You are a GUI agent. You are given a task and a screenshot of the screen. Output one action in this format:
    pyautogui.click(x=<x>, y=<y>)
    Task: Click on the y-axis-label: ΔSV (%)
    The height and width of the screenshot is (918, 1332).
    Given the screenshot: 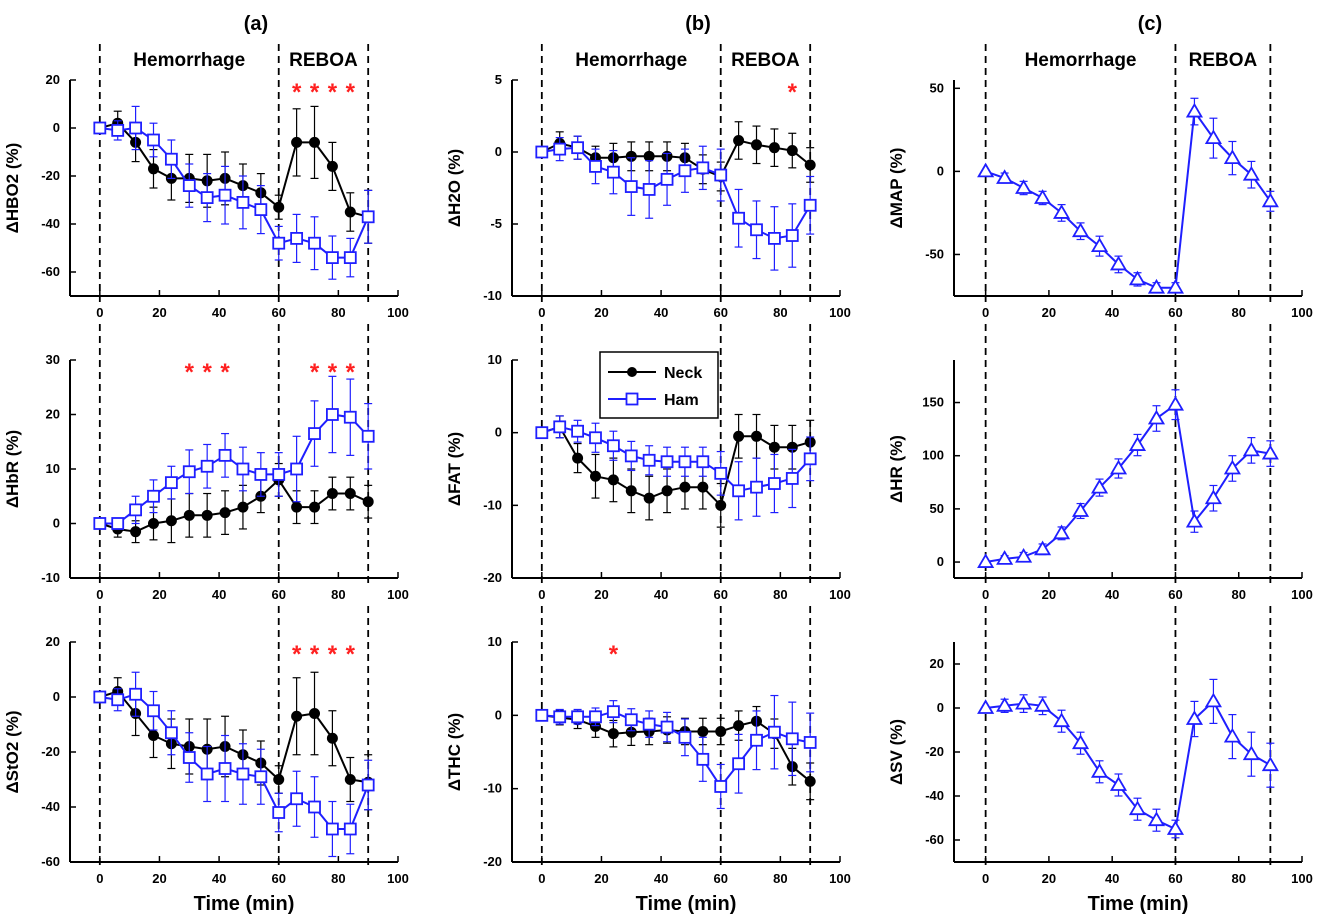 What is the action you would take?
    pyautogui.click(x=896, y=752)
    